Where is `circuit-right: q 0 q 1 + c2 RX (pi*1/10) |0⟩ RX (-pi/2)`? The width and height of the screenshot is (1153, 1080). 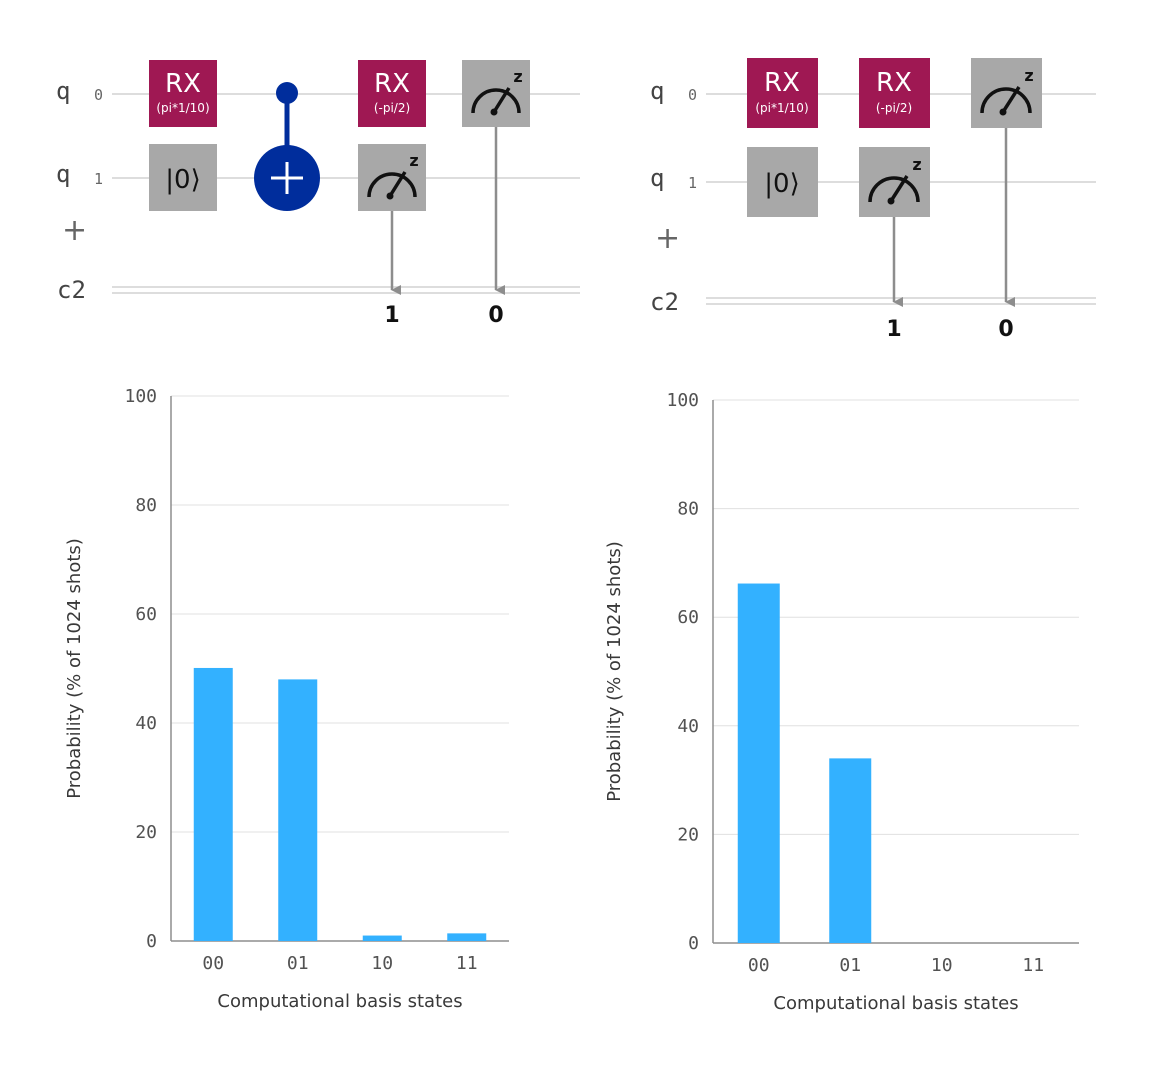
circuit-right: q 0 q 1 + c2 RX (pi*1/10) |0⟩ RX (-pi/2) is located at coordinates (873, 200).